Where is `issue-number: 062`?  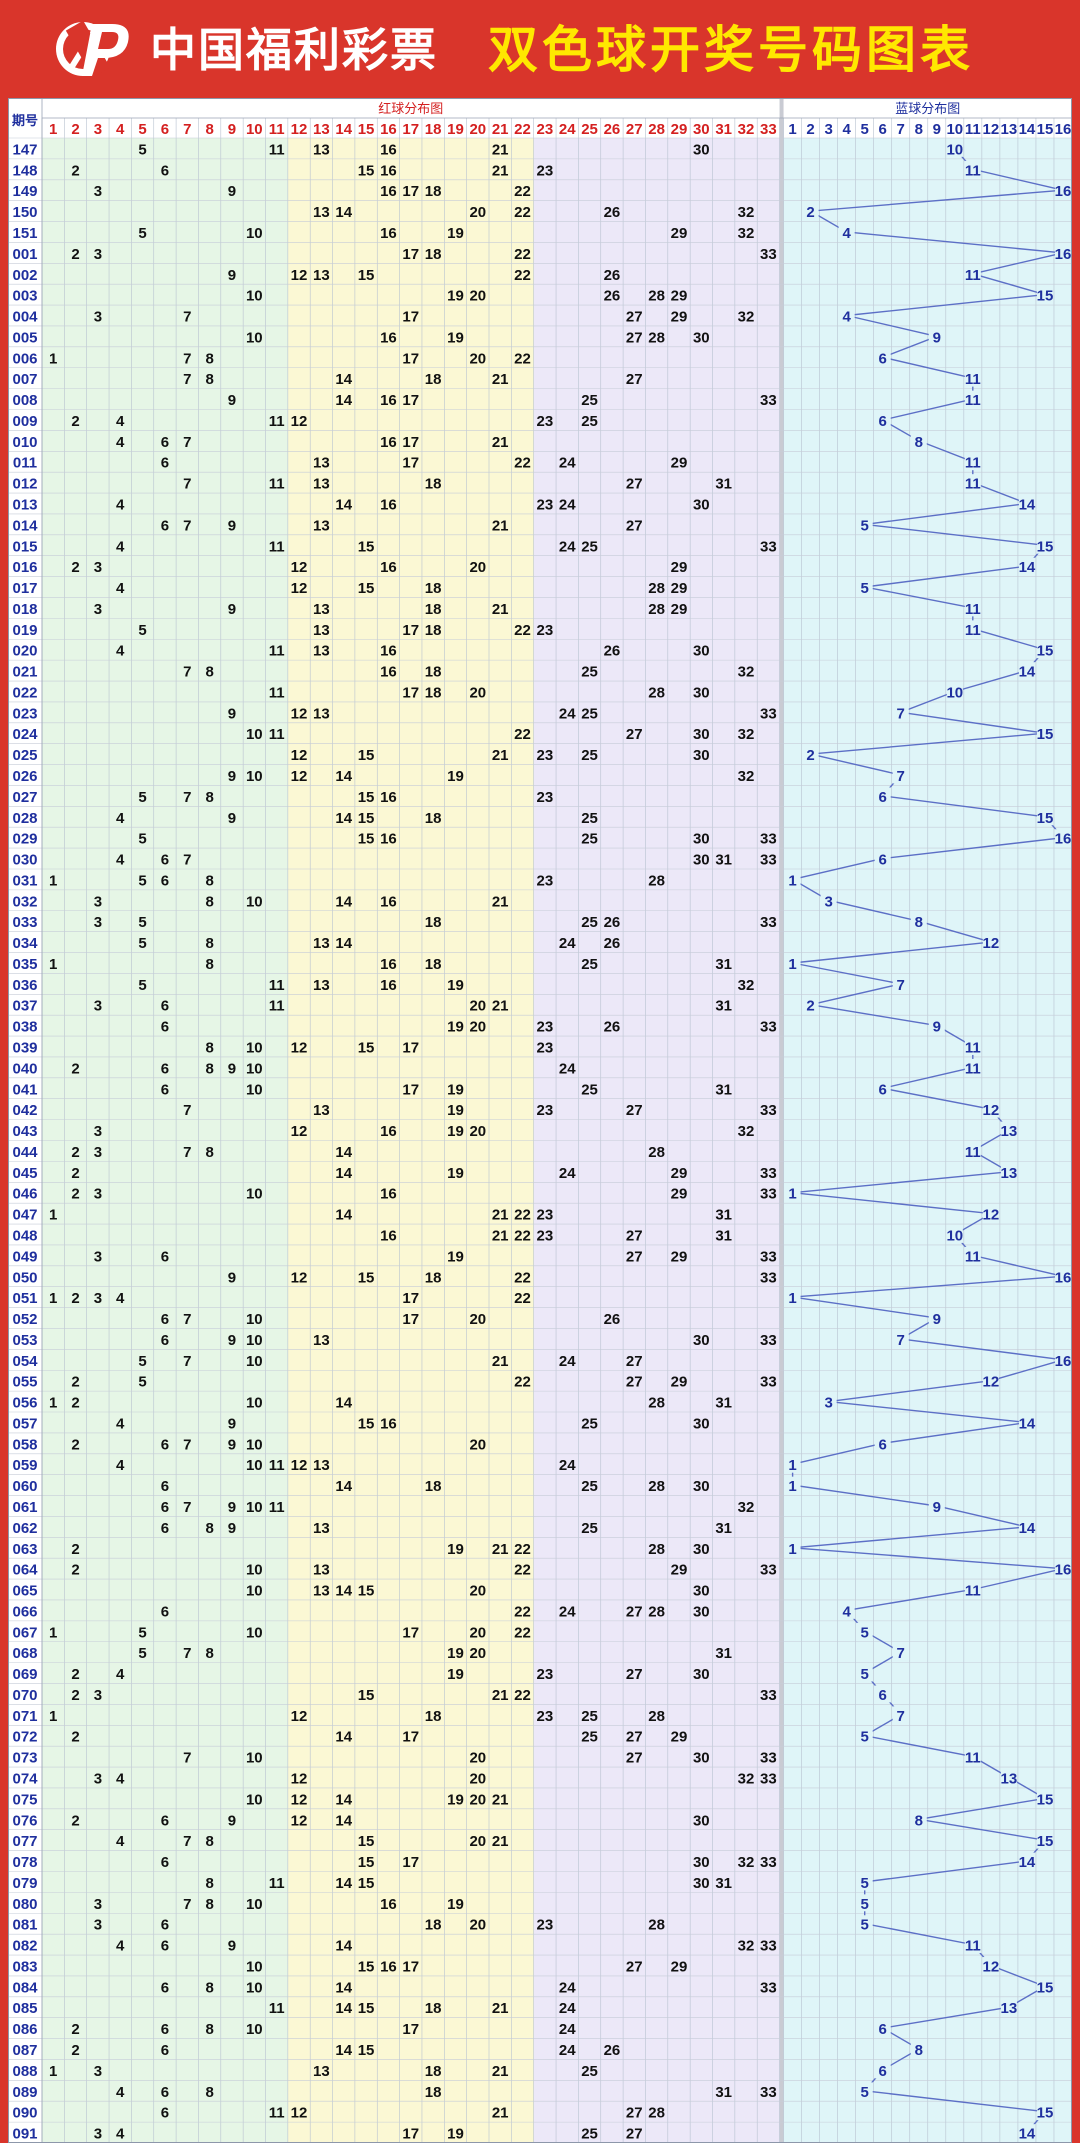 issue-number: 062 is located at coordinates (24, 1528).